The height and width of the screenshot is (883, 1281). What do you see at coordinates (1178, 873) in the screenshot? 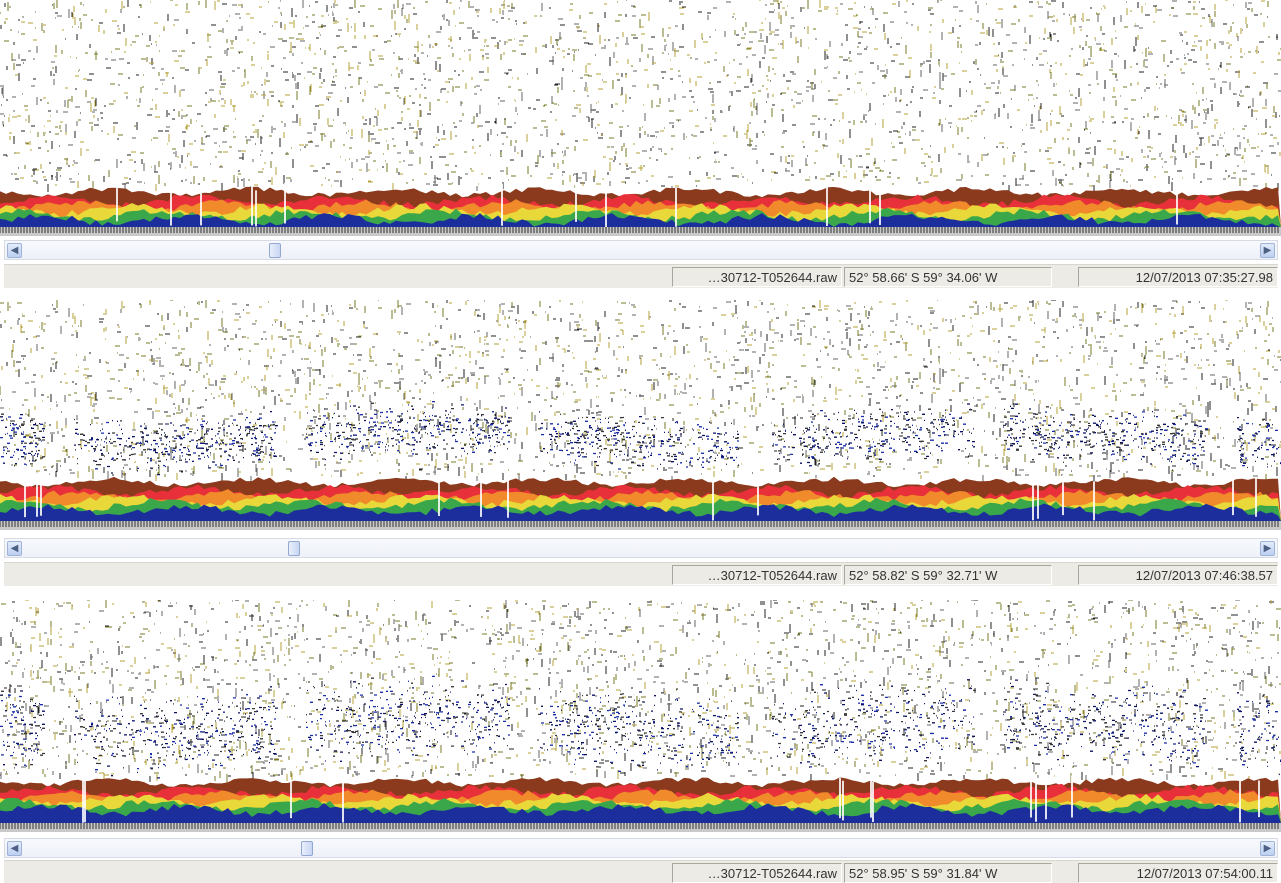
I see `timestamp: 12/07/2013 07:54:00.11` at bounding box center [1178, 873].